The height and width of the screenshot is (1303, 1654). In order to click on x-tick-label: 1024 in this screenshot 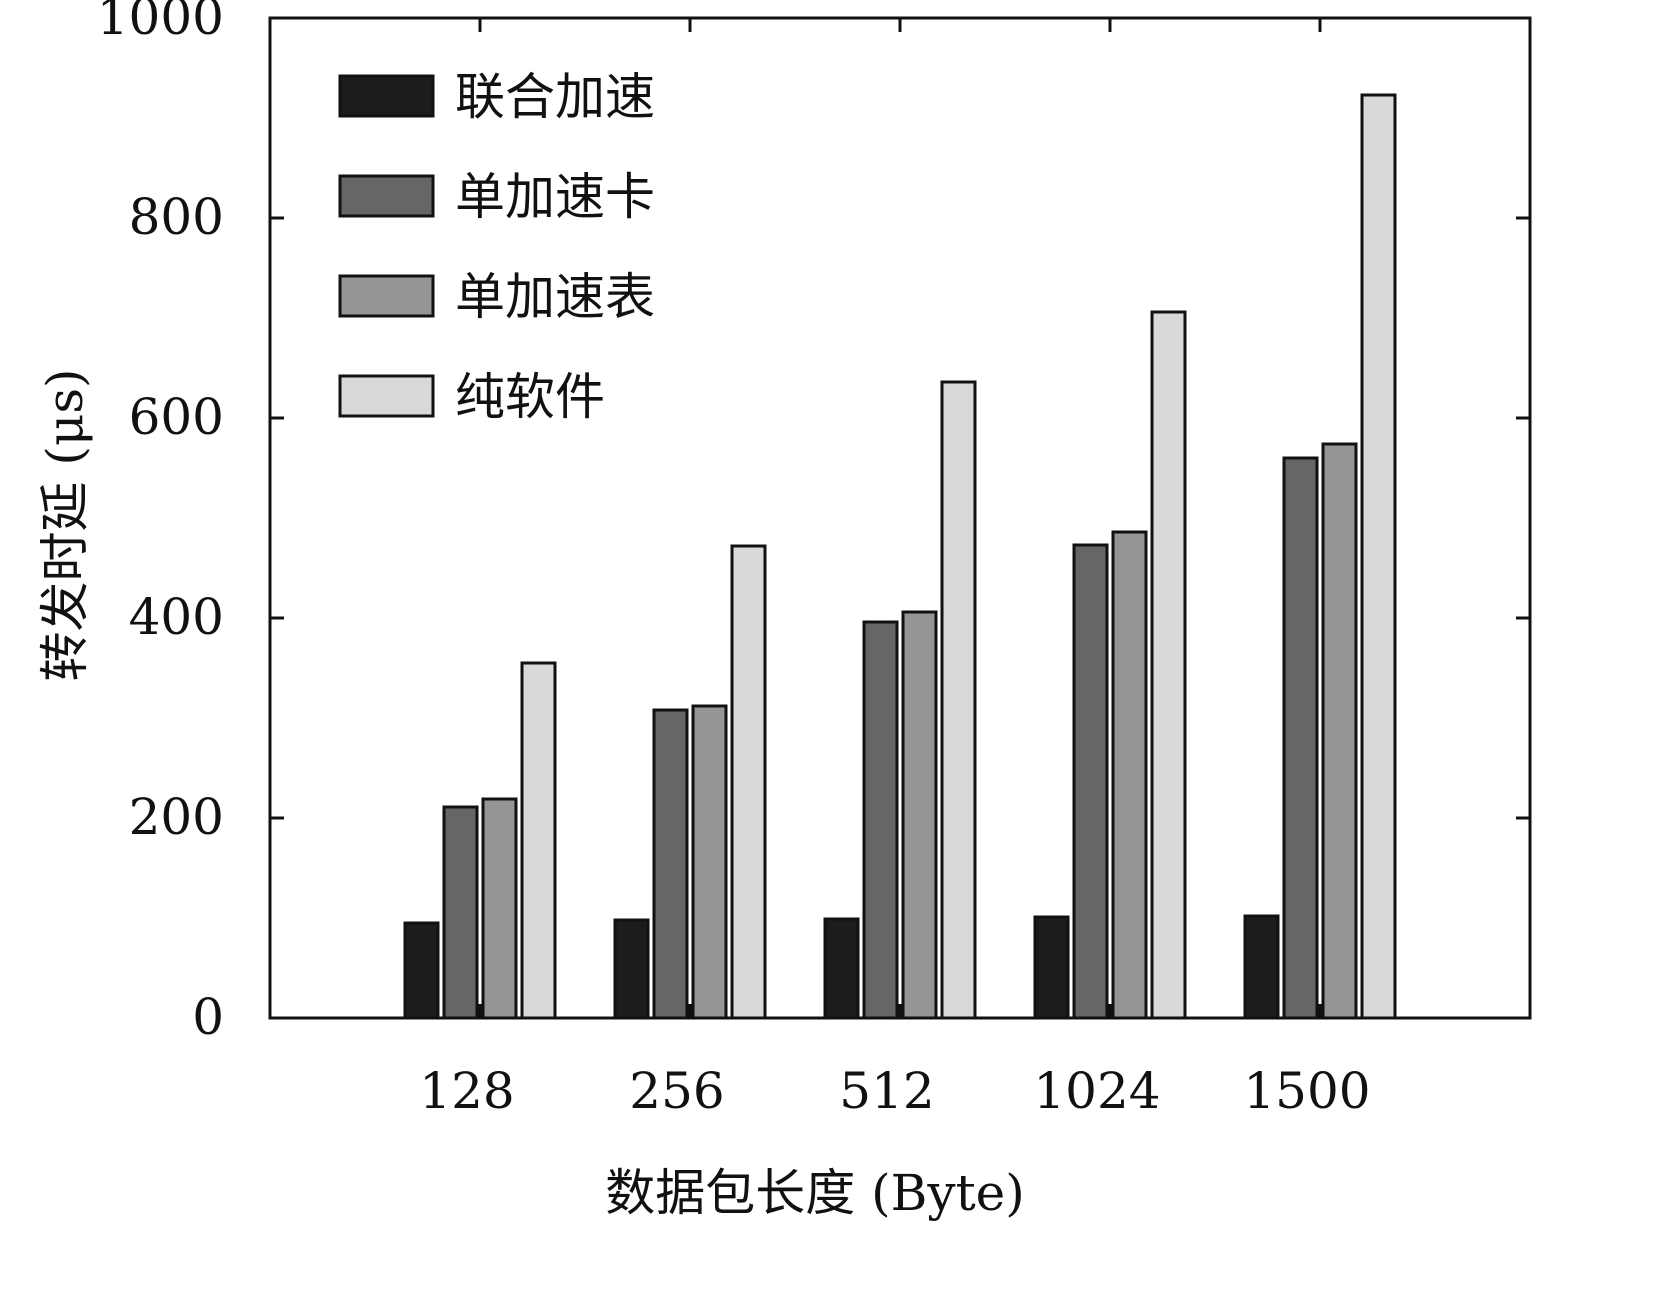, I will do `click(1096, 1091)`.